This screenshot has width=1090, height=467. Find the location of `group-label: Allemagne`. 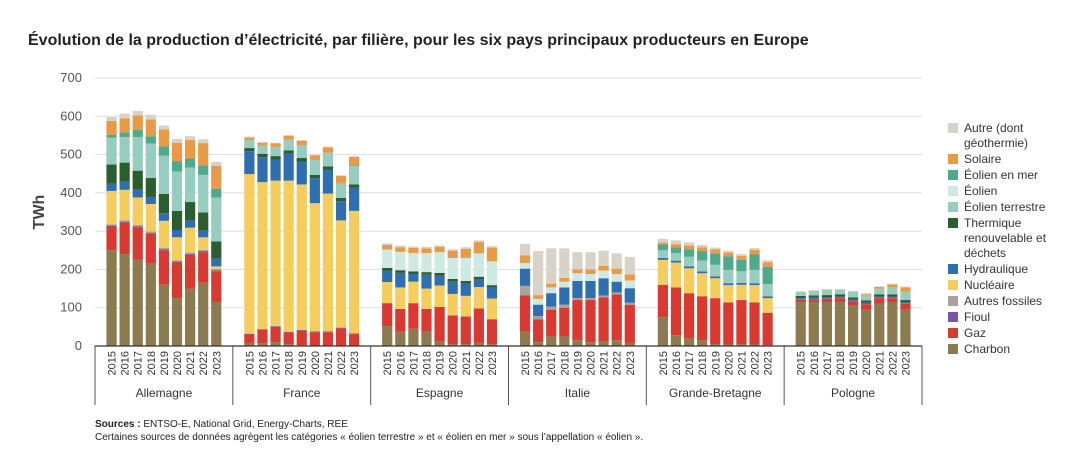

group-label: Allemagne is located at coordinates (164, 393).